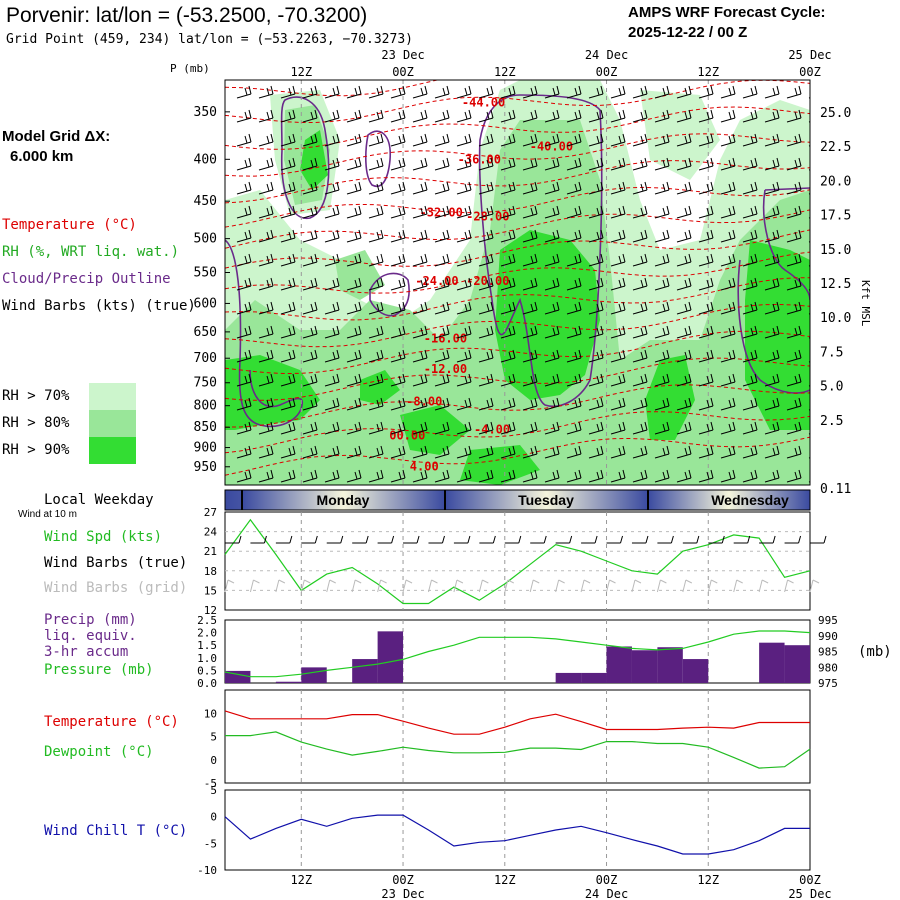 The image size is (900, 900). Describe the element at coordinates (424, 402) in the screenshot. I see `temperature-contour-label: -8.00` at that location.